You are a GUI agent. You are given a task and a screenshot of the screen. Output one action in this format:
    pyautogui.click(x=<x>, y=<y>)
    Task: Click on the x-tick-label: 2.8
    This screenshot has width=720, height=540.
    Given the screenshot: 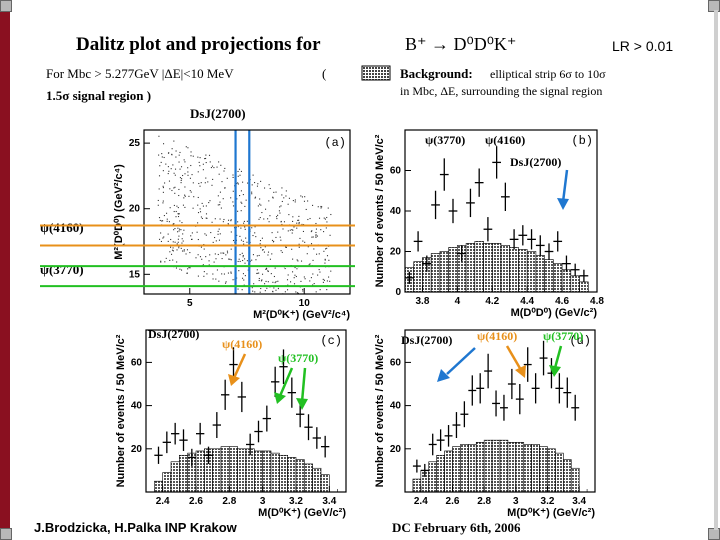 What is the action you would take?
    pyautogui.click(x=484, y=501)
    